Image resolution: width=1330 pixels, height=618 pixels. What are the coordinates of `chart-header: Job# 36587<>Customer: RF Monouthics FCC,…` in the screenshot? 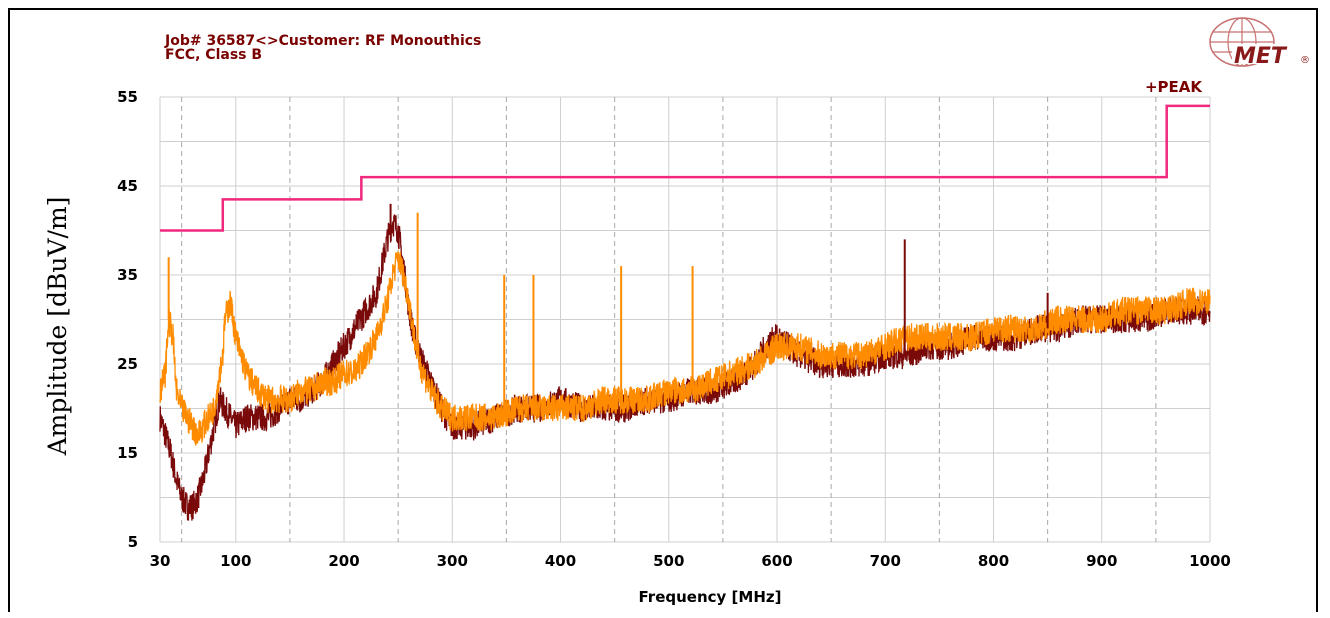 It's located at (323, 48).